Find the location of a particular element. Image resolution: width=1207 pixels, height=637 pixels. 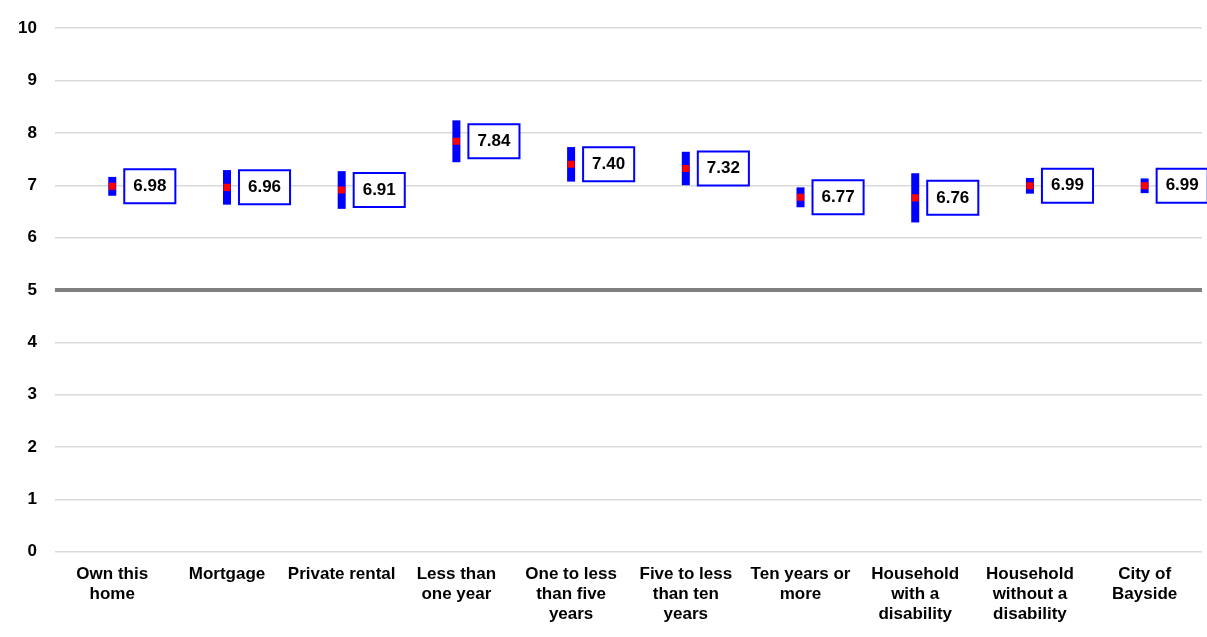

data-label: 7.32 is located at coordinates (723, 168).